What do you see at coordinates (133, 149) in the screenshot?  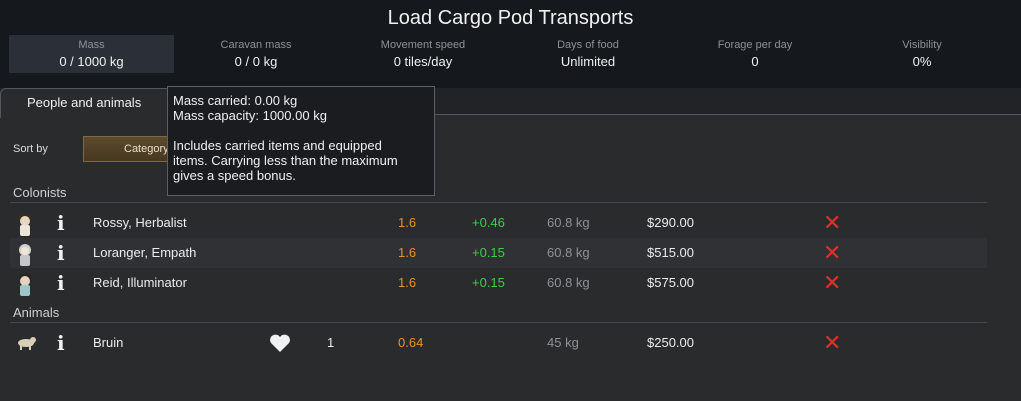 I see `sort-category-button: Category` at bounding box center [133, 149].